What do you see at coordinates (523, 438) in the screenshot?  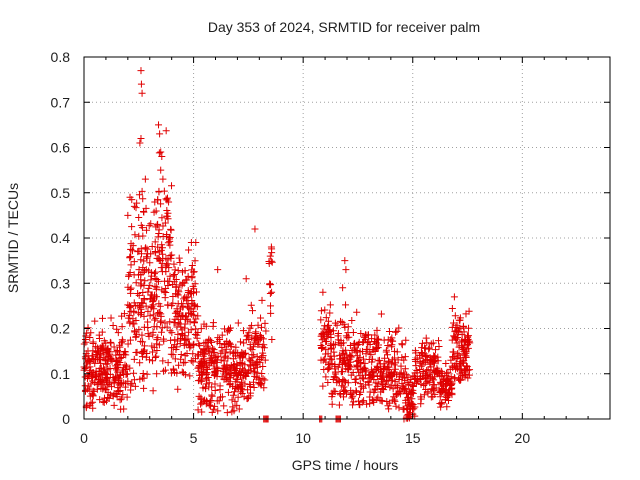 I see `x-tick-label: 20` at bounding box center [523, 438].